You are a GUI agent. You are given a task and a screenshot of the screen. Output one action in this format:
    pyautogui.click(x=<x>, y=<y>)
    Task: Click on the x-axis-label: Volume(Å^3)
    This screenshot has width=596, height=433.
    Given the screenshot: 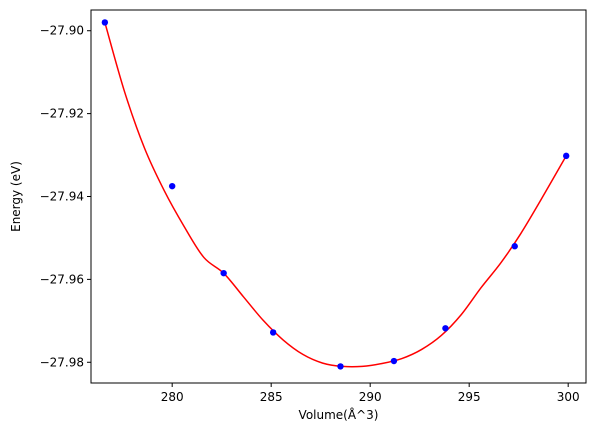 What is the action you would take?
    pyautogui.click(x=339, y=414)
    